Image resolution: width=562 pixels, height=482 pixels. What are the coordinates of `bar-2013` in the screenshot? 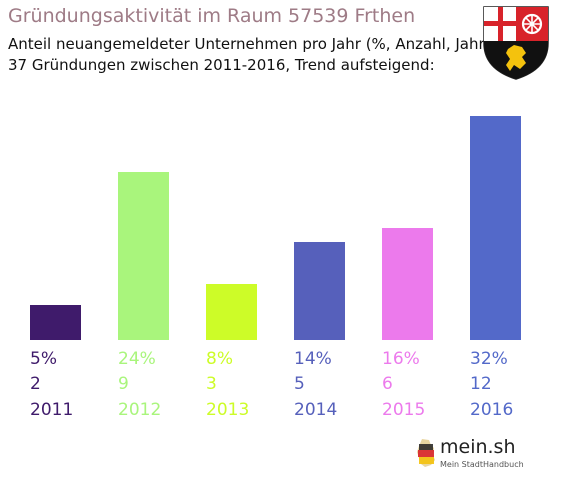 It's located at (231, 312).